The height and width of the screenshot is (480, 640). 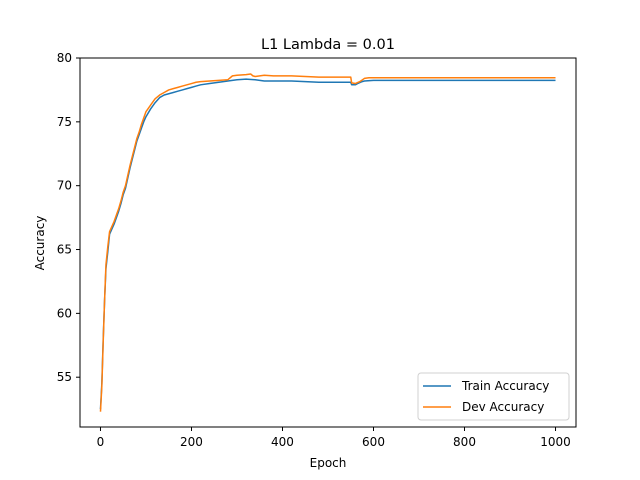 What do you see at coordinates (191, 442) in the screenshot?
I see `x-tick-label: 200` at bounding box center [191, 442].